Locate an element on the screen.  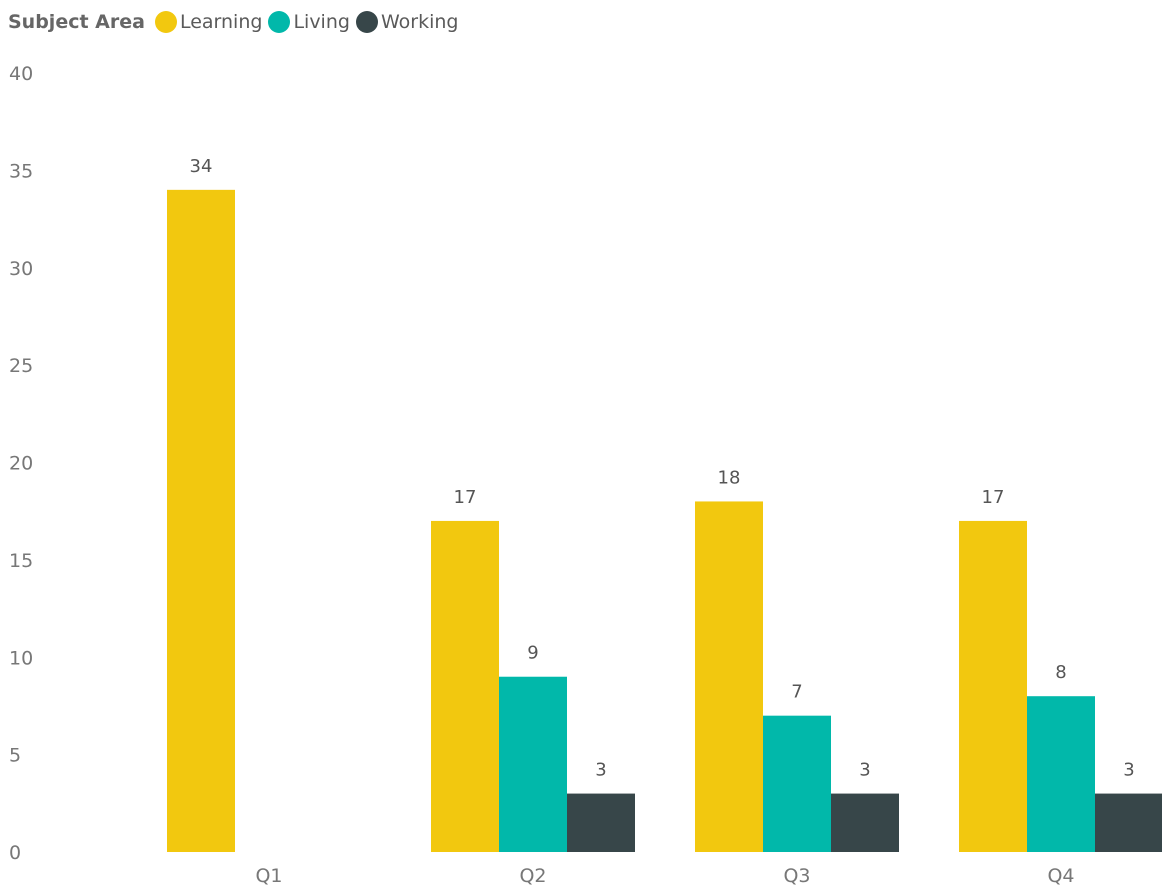
y-axis: 0 5 10 15 20 25 30 35 40 is located at coordinates (21, 463).